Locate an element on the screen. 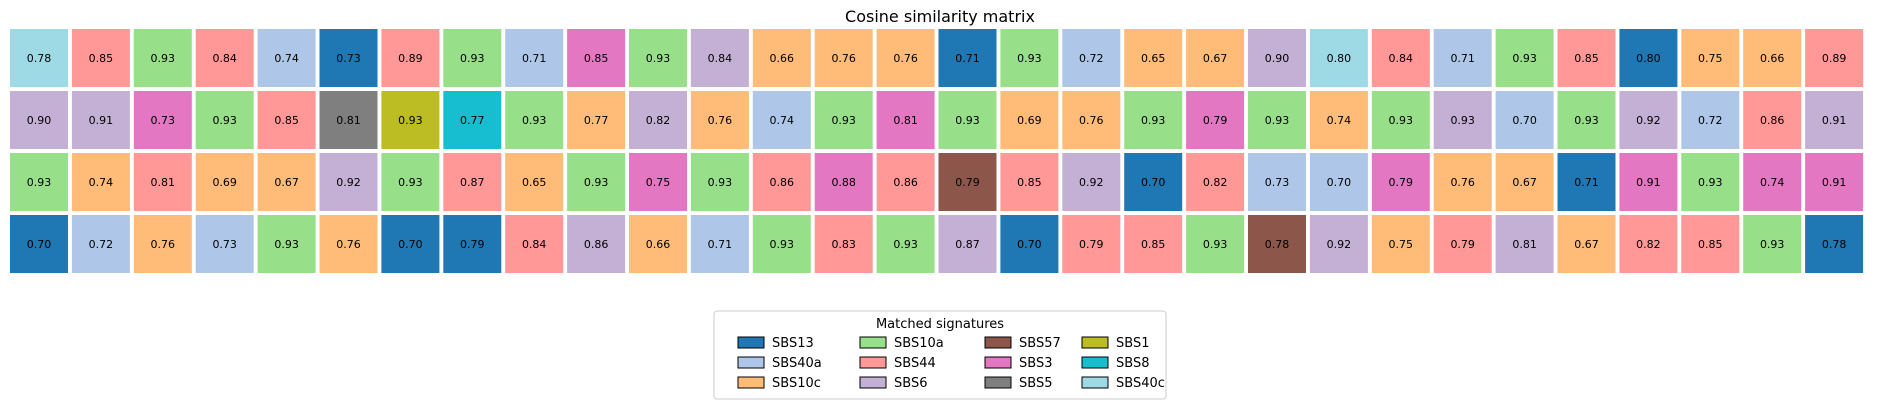 This screenshot has height=408, width=1880. cell-value-label: 0.80 is located at coordinates (1648, 58).